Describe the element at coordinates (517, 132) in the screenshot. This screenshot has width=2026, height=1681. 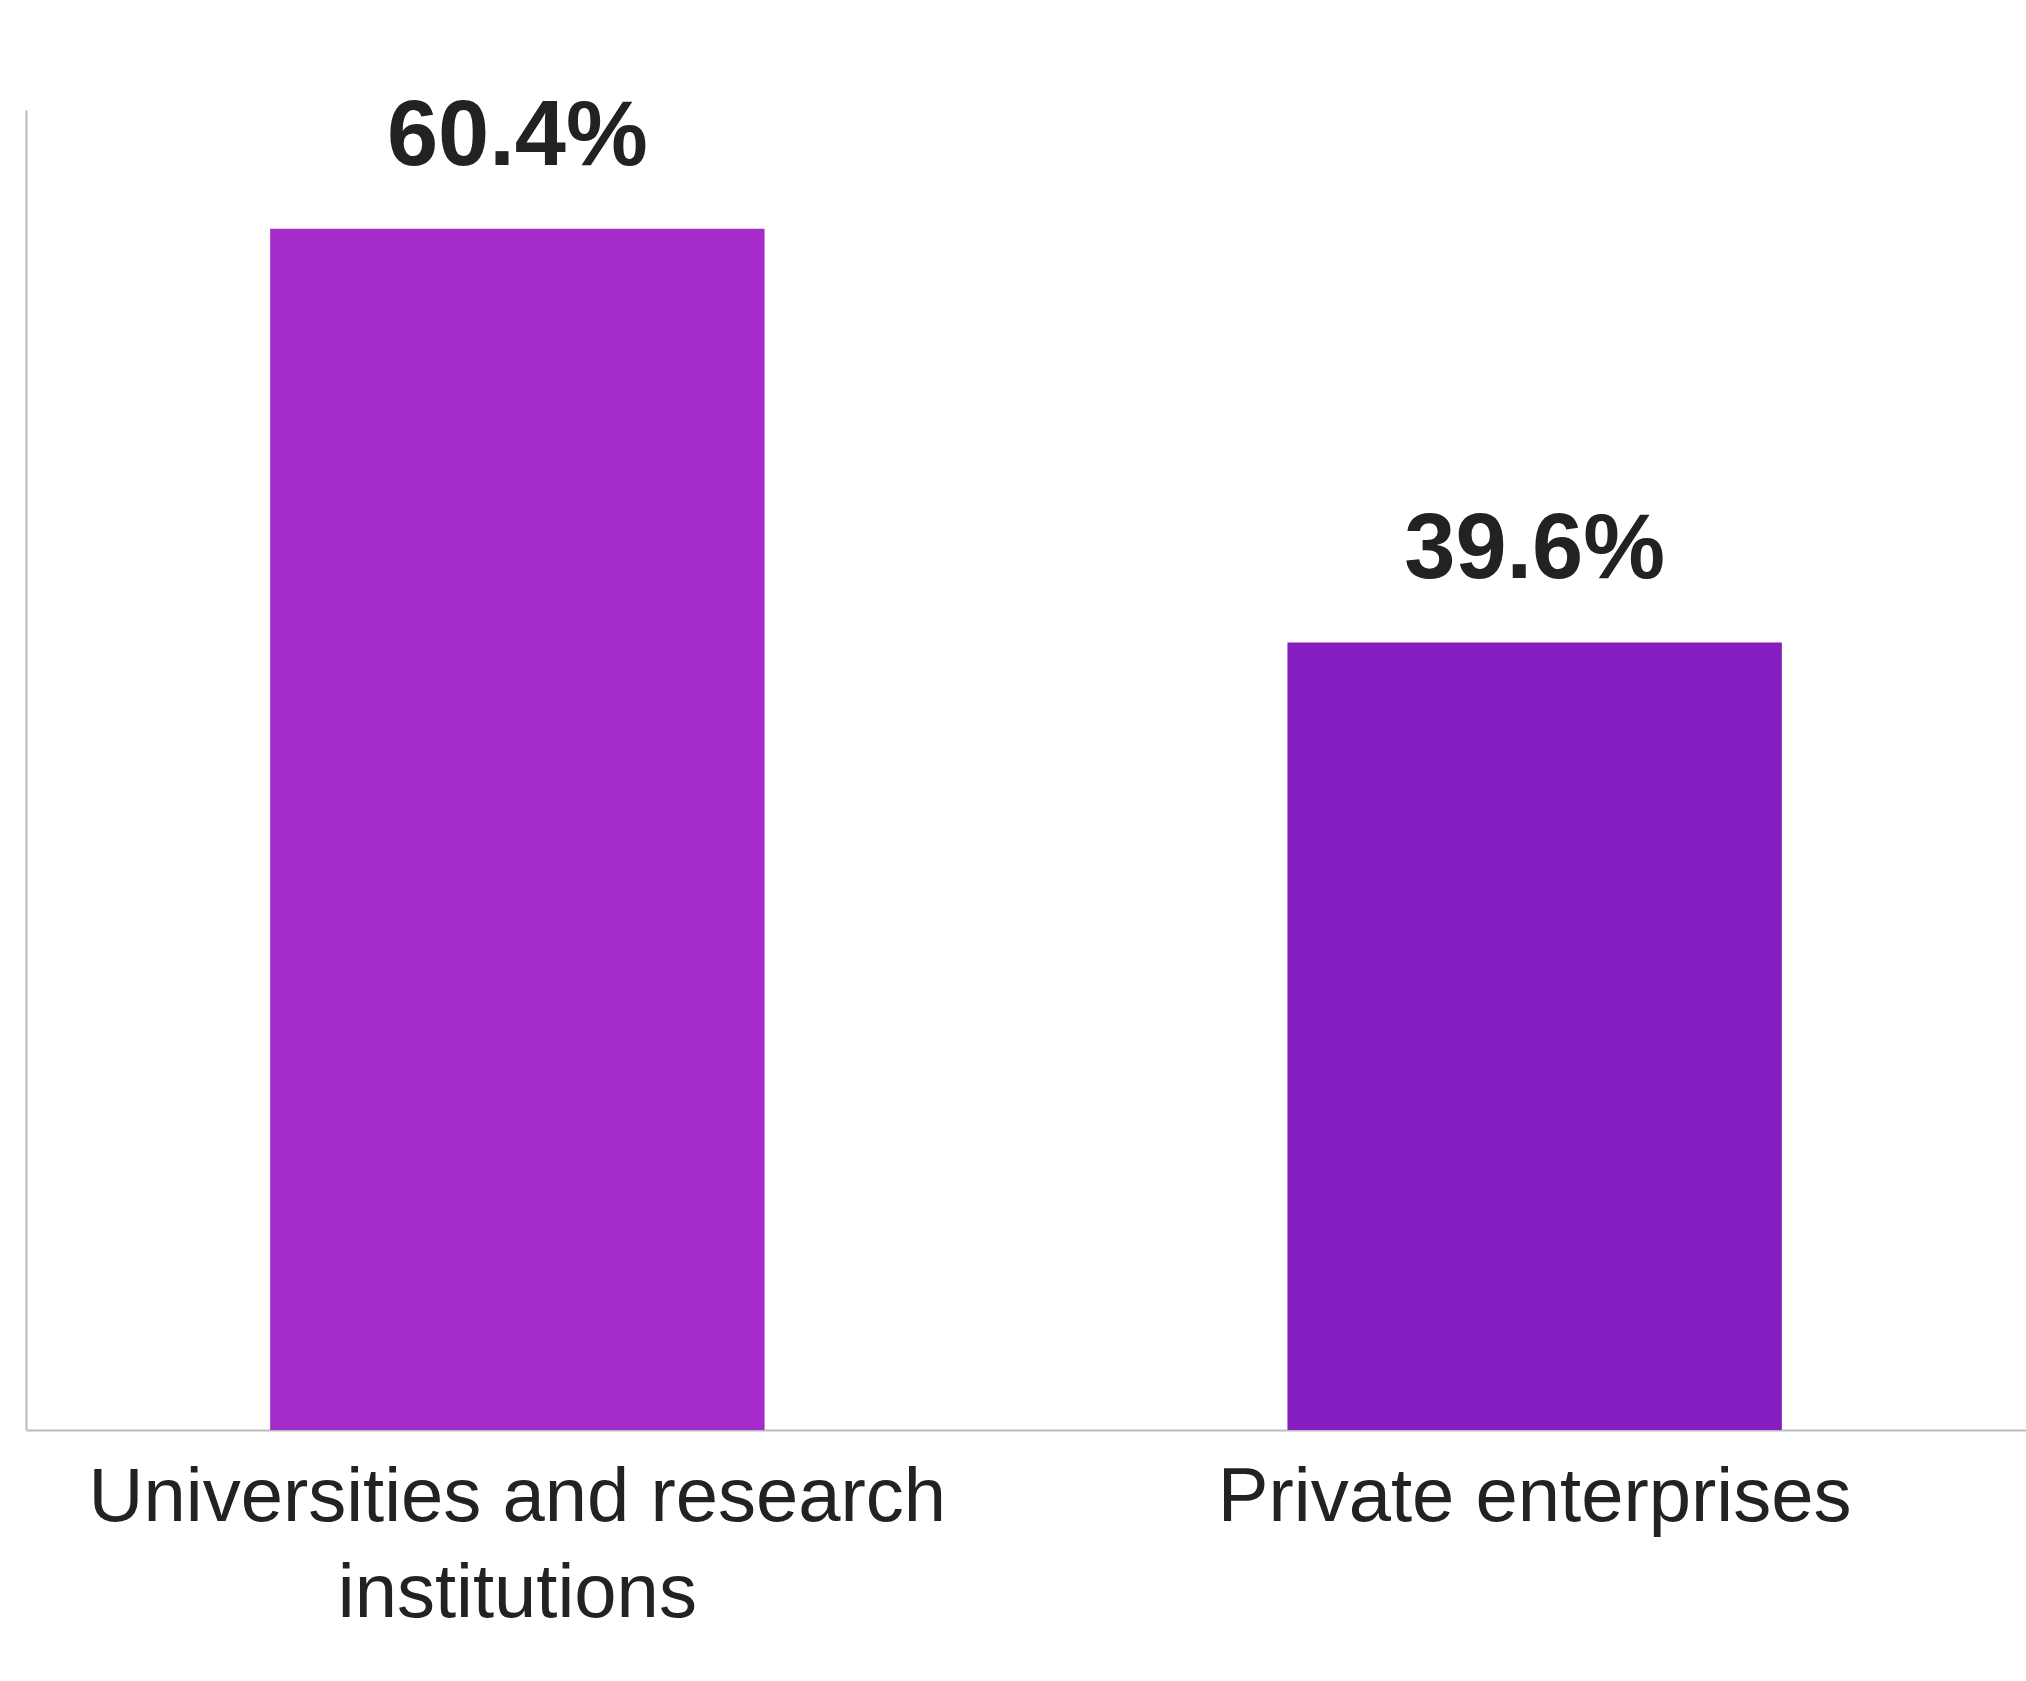
I see `data-label: 60.4%` at that location.